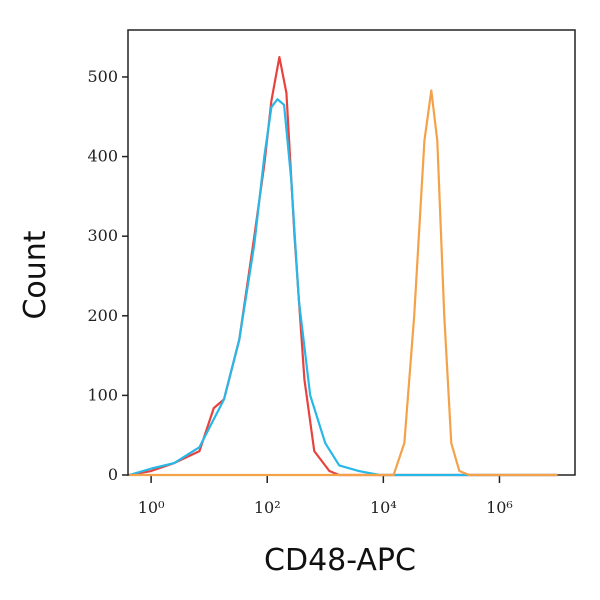 The height and width of the screenshot is (600, 600). What do you see at coordinates (102, 235) in the screenshot?
I see `y-tick-label: 300` at bounding box center [102, 235].